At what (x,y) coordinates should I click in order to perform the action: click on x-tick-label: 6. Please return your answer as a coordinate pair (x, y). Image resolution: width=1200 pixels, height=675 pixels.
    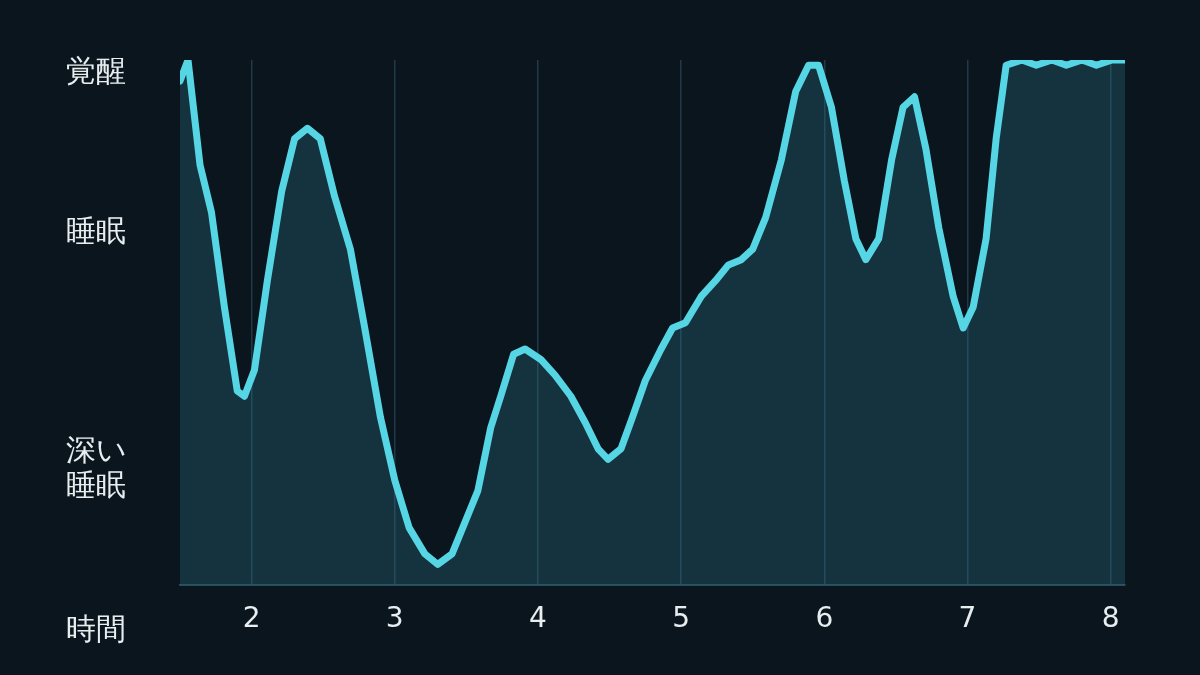
    Looking at the image, I should click on (824, 618).